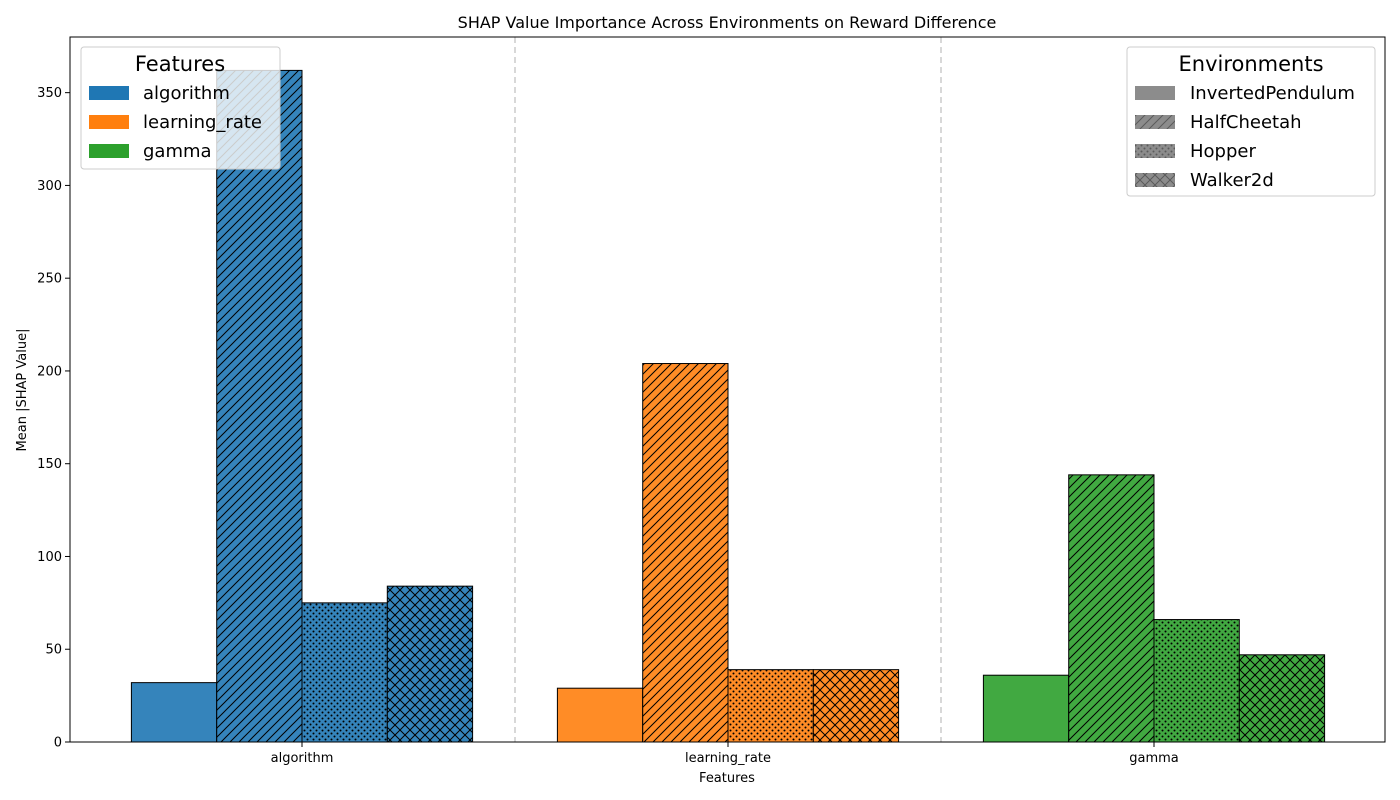 This screenshot has height=800, width=1400. Describe the element at coordinates (1197, 680) in the screenshot. I see `bar-gamma-hopper-hatch` at that location.